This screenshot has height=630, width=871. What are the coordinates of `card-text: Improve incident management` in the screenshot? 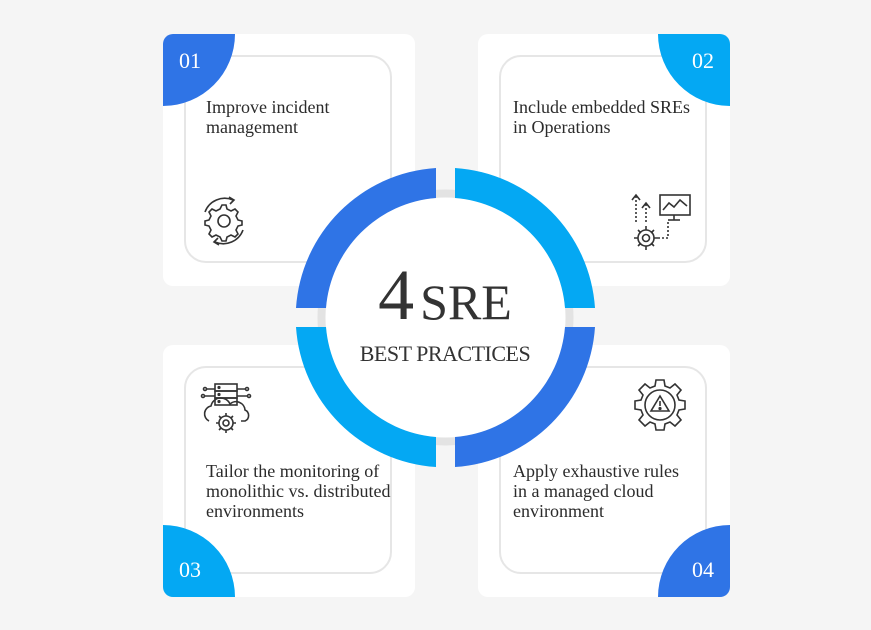 It's located at (268, 117).